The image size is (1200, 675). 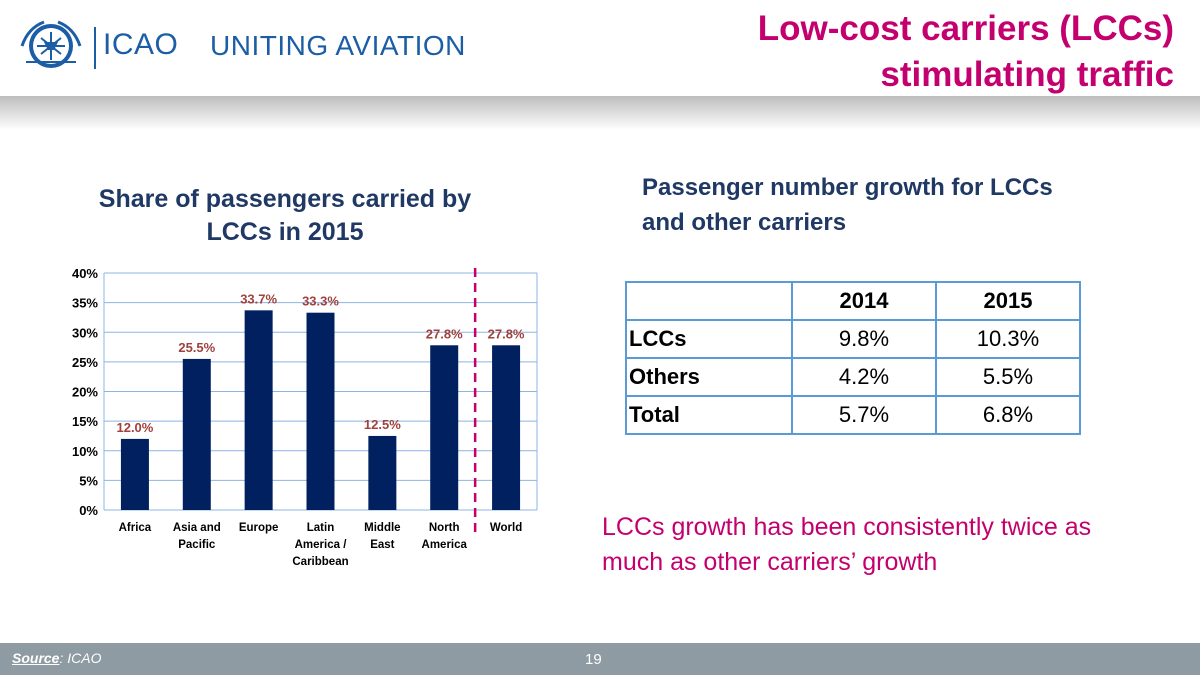 I want to click on table-cell: 4.2%, so click(x=864, y=377).